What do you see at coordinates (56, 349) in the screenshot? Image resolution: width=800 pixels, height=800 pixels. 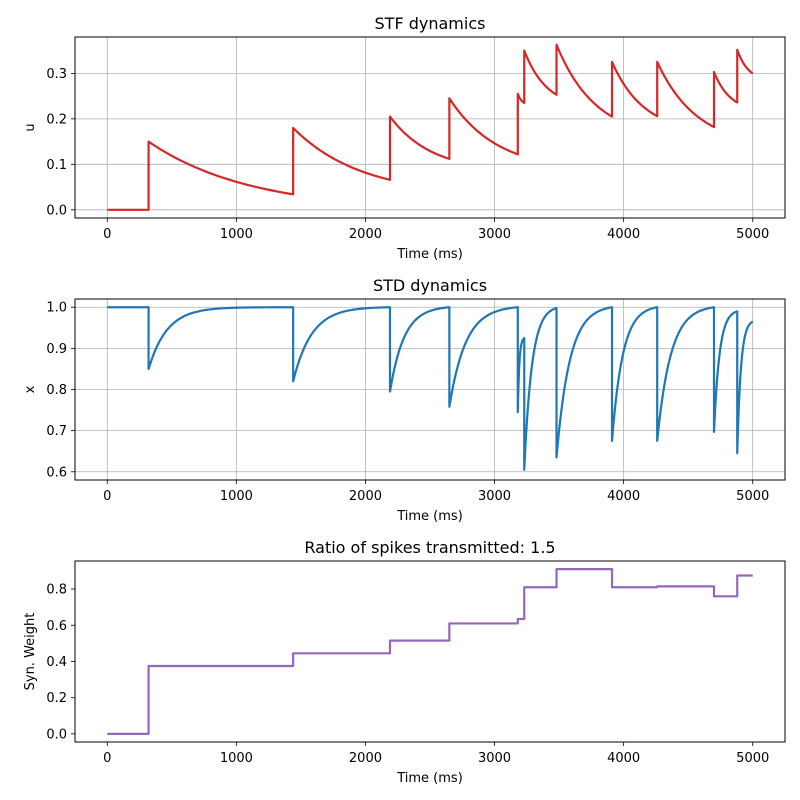 I see `y-tick-label: 0.9` at bounding box center [56, 349].